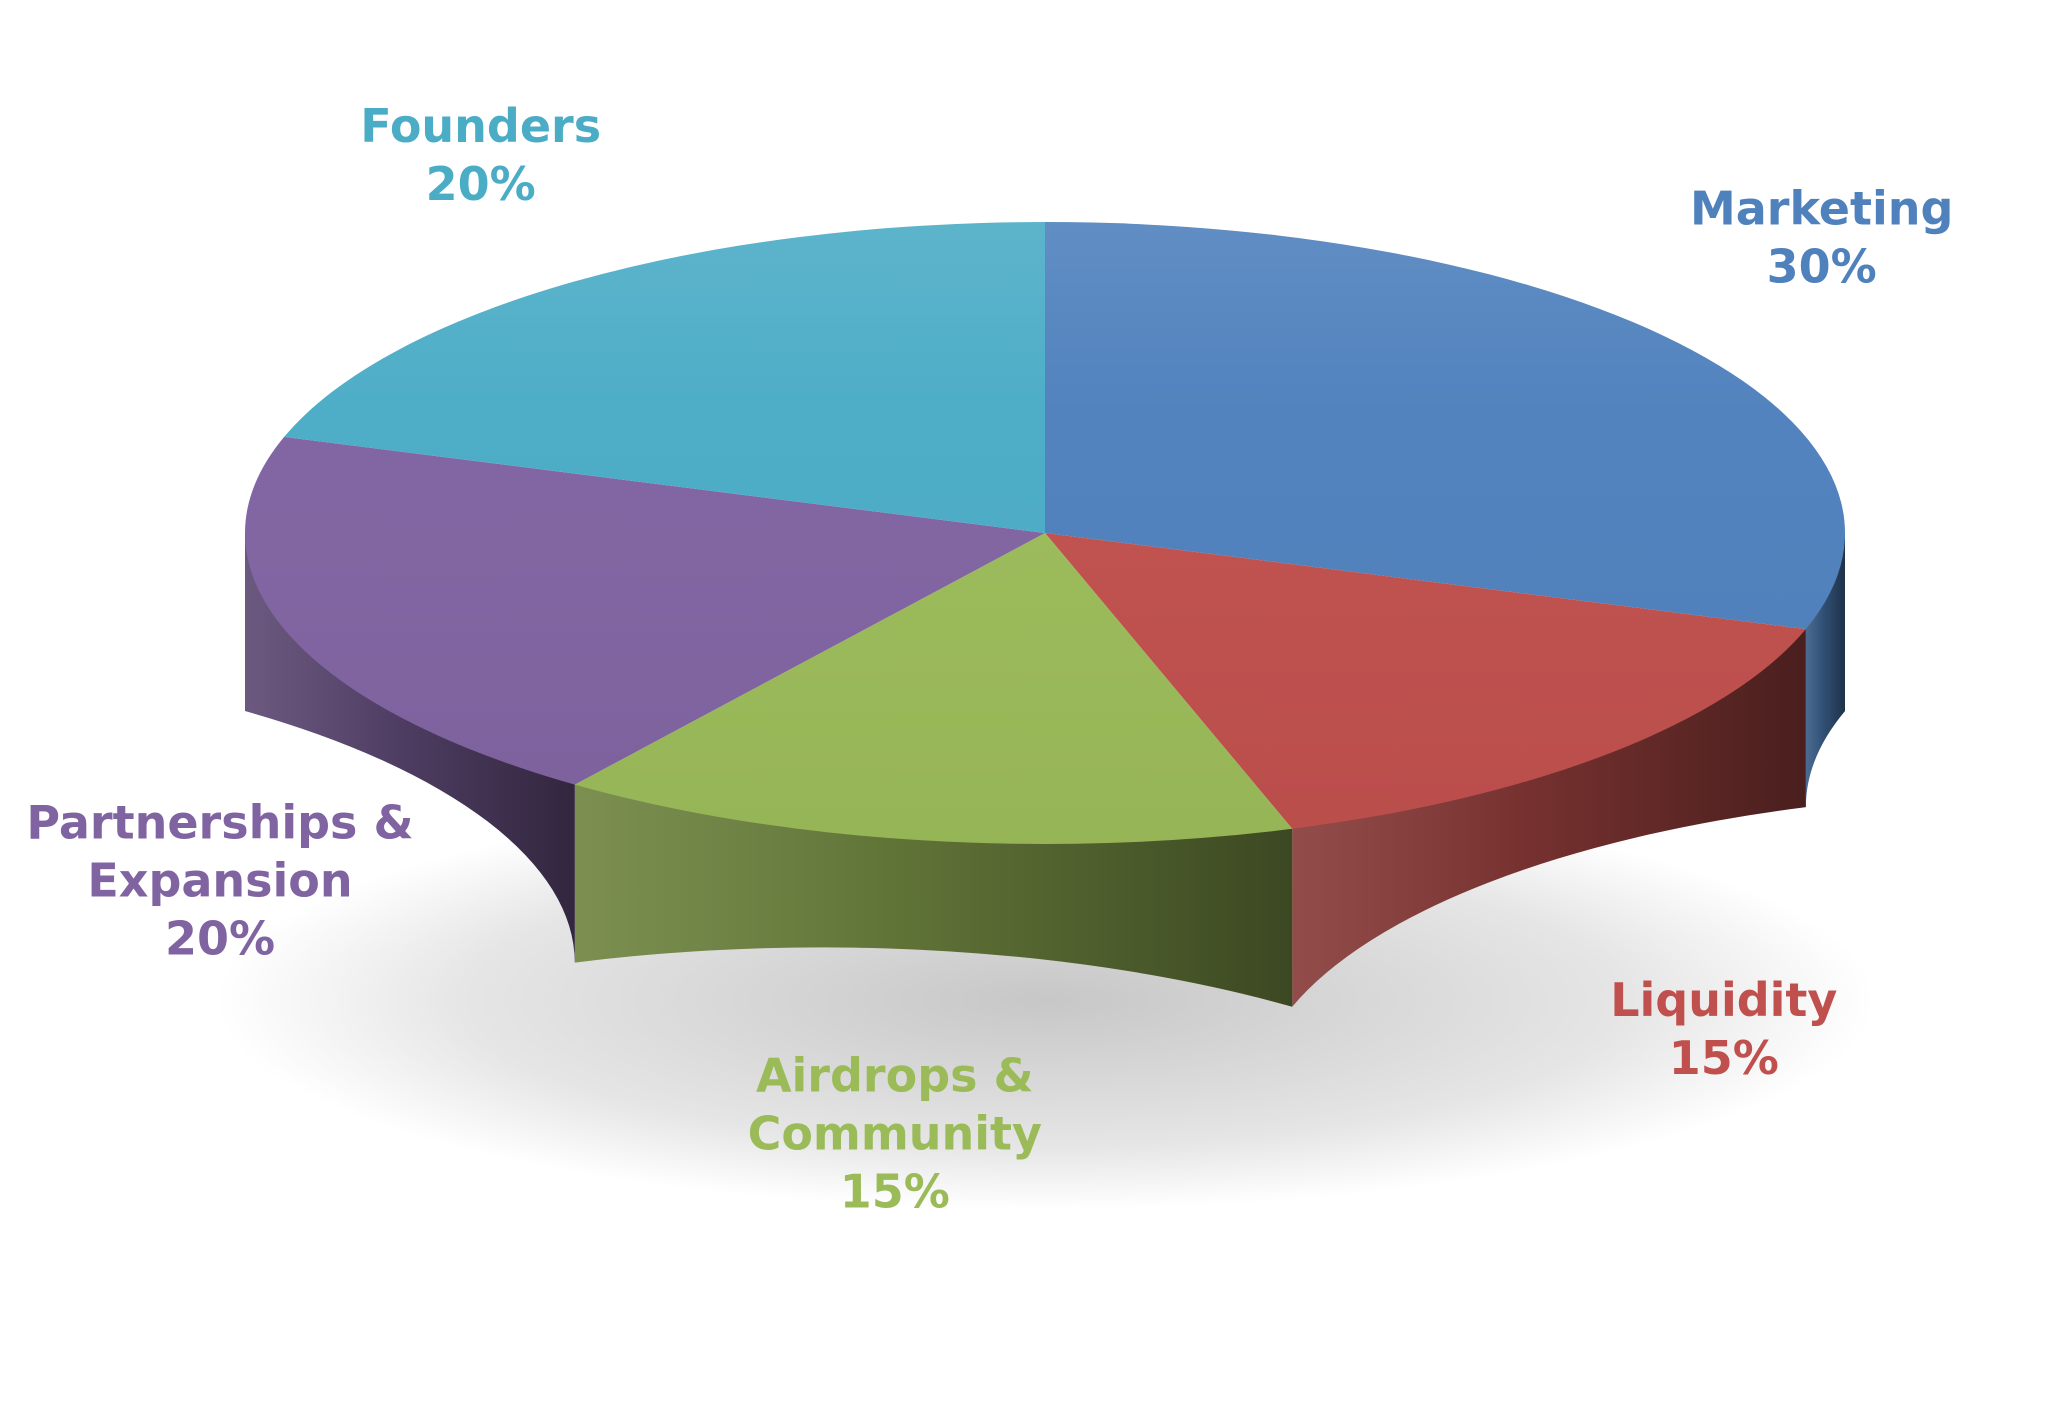 The height and width of the screenshot is (1416, 2062). Describe the element at coordinates (895, 1192) in the screenshot. I see `data-label-value-airdrops-and-community: 15%` at that location.